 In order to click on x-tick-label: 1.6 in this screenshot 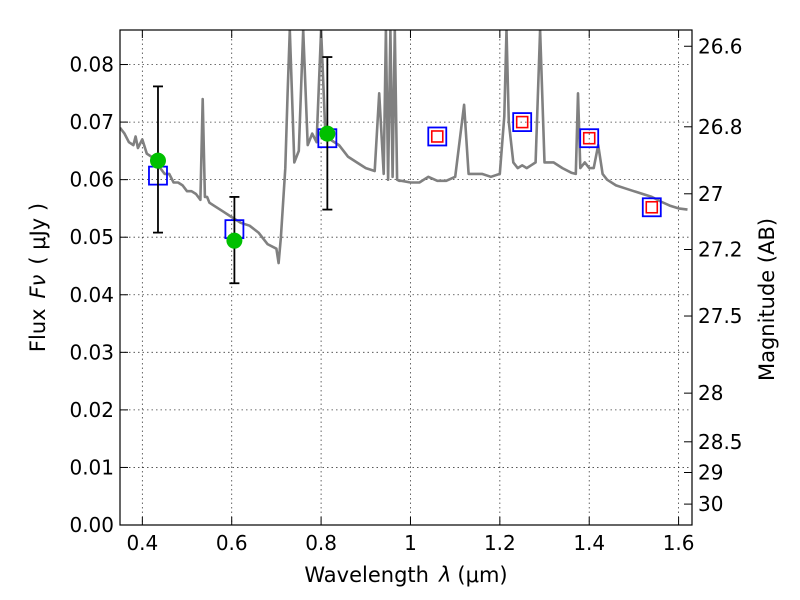, I will do `click(679, 543)`.